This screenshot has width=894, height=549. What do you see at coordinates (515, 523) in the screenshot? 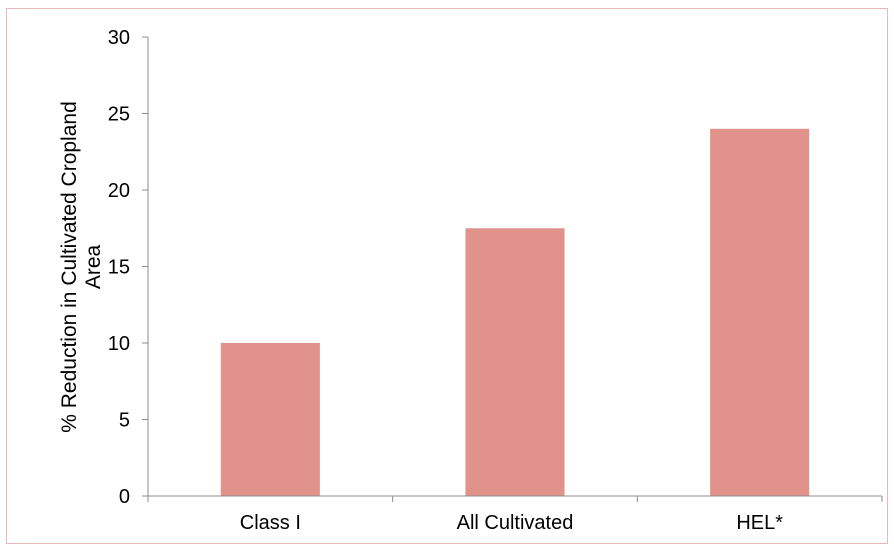
I see `x-tick-label: All Cultivated` at bounding box center [515, 523].